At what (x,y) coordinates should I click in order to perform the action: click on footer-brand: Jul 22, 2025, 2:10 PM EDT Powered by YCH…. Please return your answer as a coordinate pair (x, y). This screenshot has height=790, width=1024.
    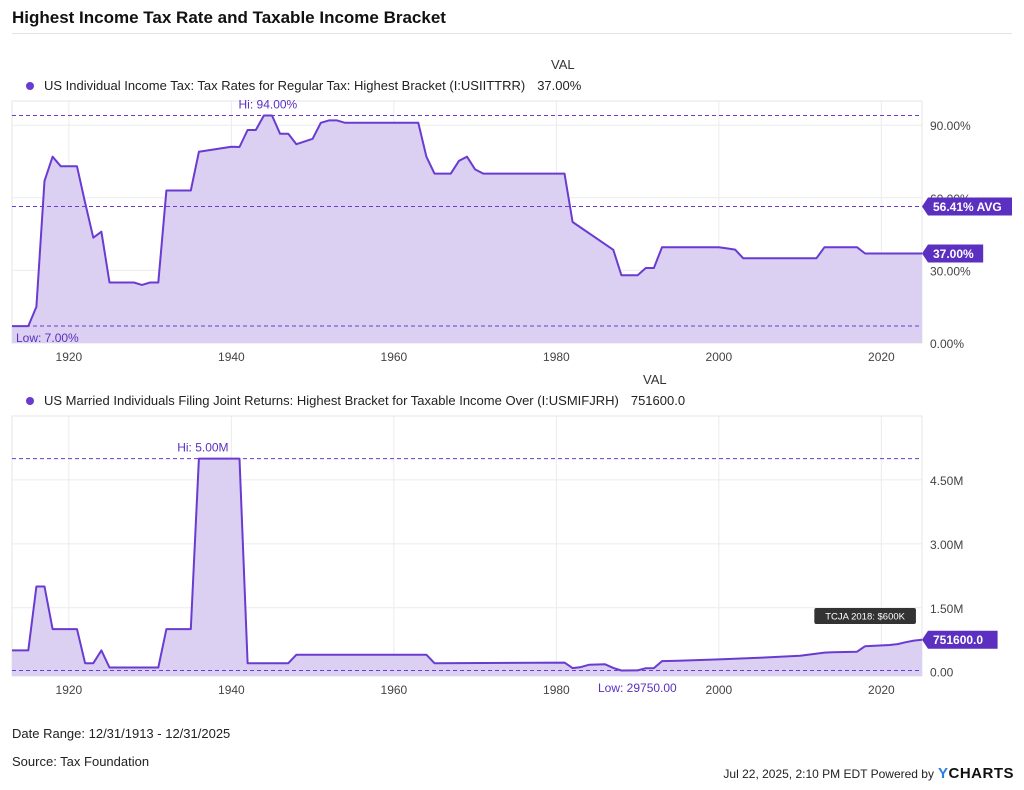
    Looking at the image, I should click on (868, 773).